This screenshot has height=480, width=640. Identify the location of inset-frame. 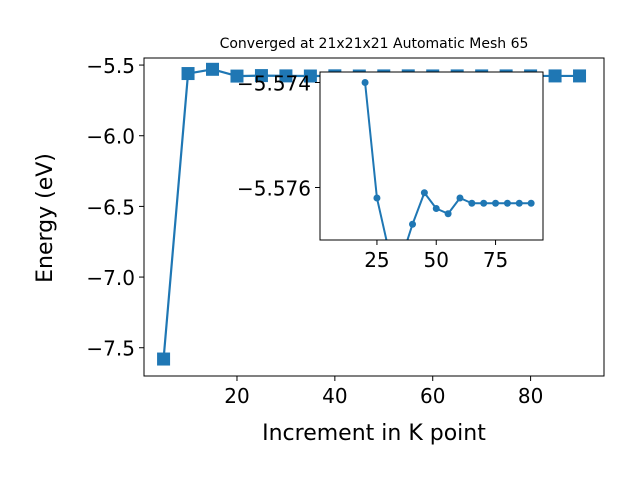
(431, 156).